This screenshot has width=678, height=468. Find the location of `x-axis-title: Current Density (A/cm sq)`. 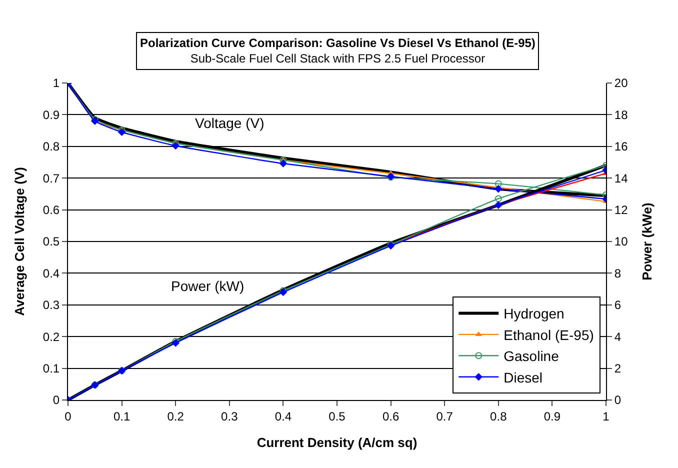

x-axis-title: Current Density (A/cm sq) is located at coordinates (337, 442).